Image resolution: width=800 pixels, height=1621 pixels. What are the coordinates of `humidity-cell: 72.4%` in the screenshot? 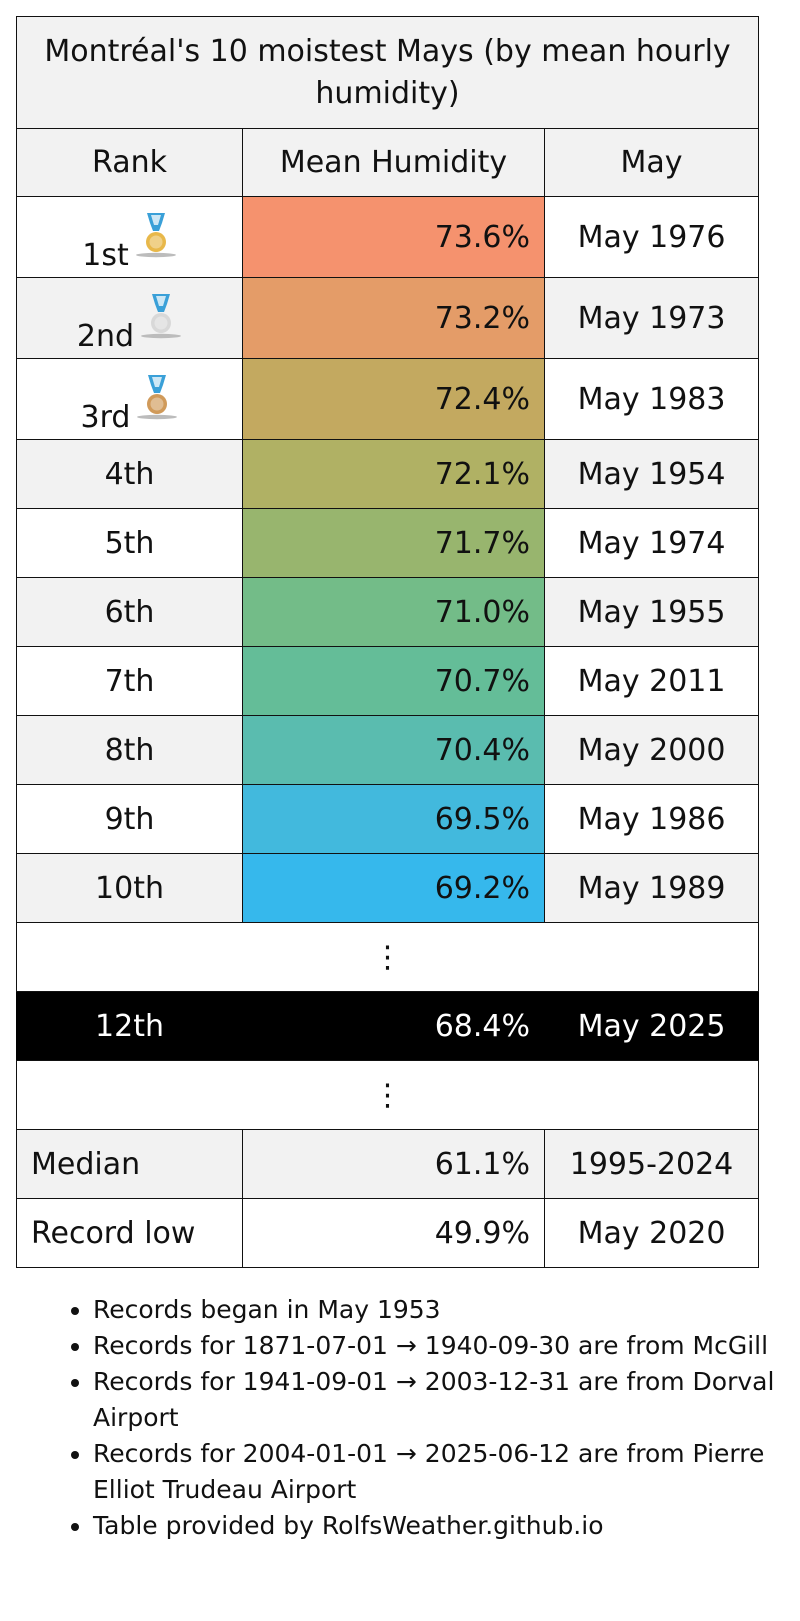 It's located at (393, 399).